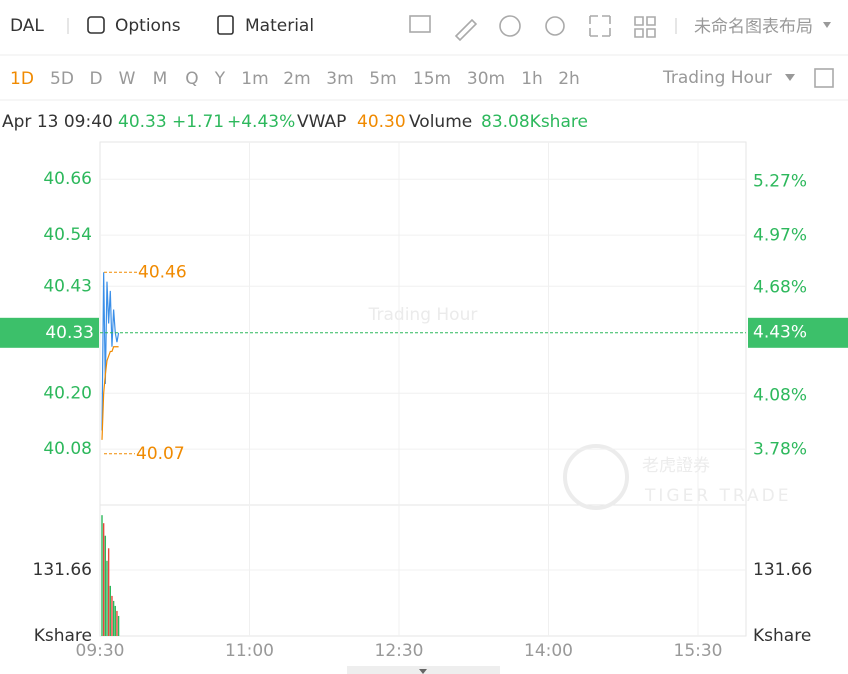  I want to click on period-tab: 2h, so click(569, 79).